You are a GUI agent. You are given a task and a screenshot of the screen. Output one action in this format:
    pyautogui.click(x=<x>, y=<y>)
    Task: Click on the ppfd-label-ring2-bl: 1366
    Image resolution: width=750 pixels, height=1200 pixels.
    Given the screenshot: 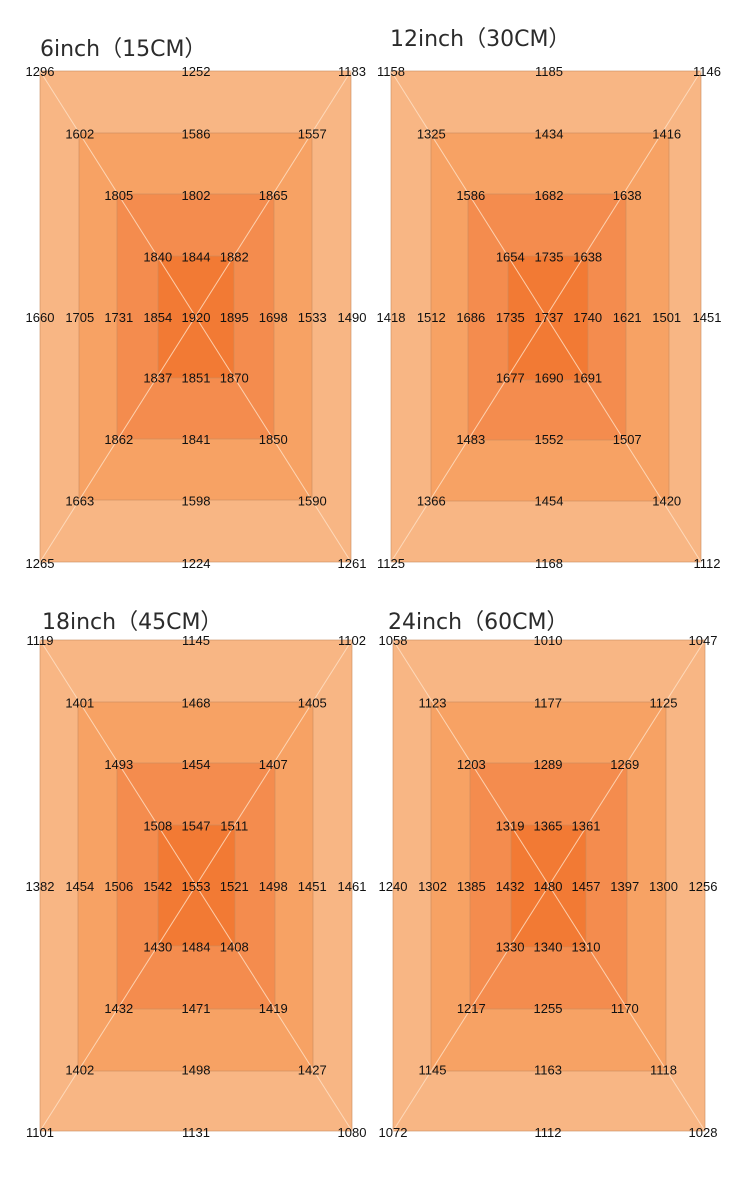 What is the action you would take?
    pyautogui.click(x=431, y=500)
    